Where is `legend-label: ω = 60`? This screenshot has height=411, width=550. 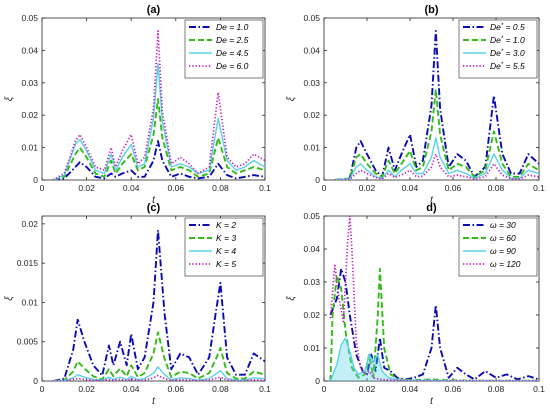
legend-label: ω = 60 is located at coordinates (503, 238).